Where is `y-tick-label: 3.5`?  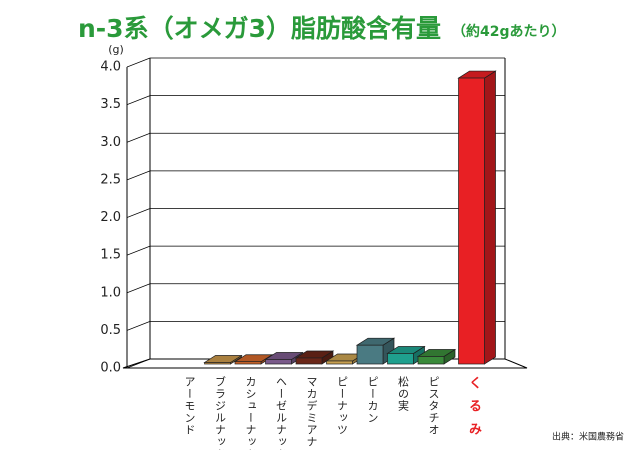 y-tick-label: 3.5 is located at coordinates (110, 104).